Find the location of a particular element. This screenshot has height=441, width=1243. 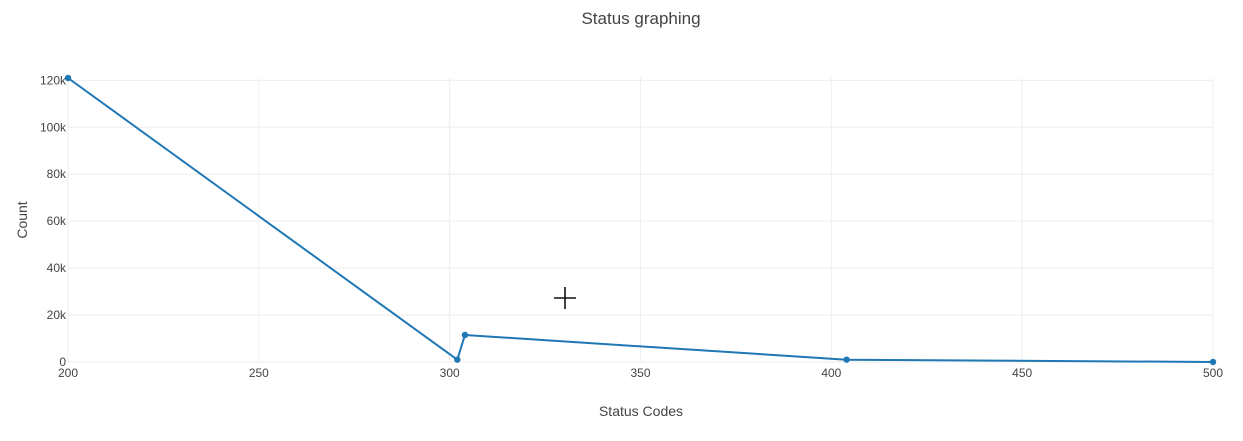

x-axis-label: Status Codes is located at coordinates (641, 411).